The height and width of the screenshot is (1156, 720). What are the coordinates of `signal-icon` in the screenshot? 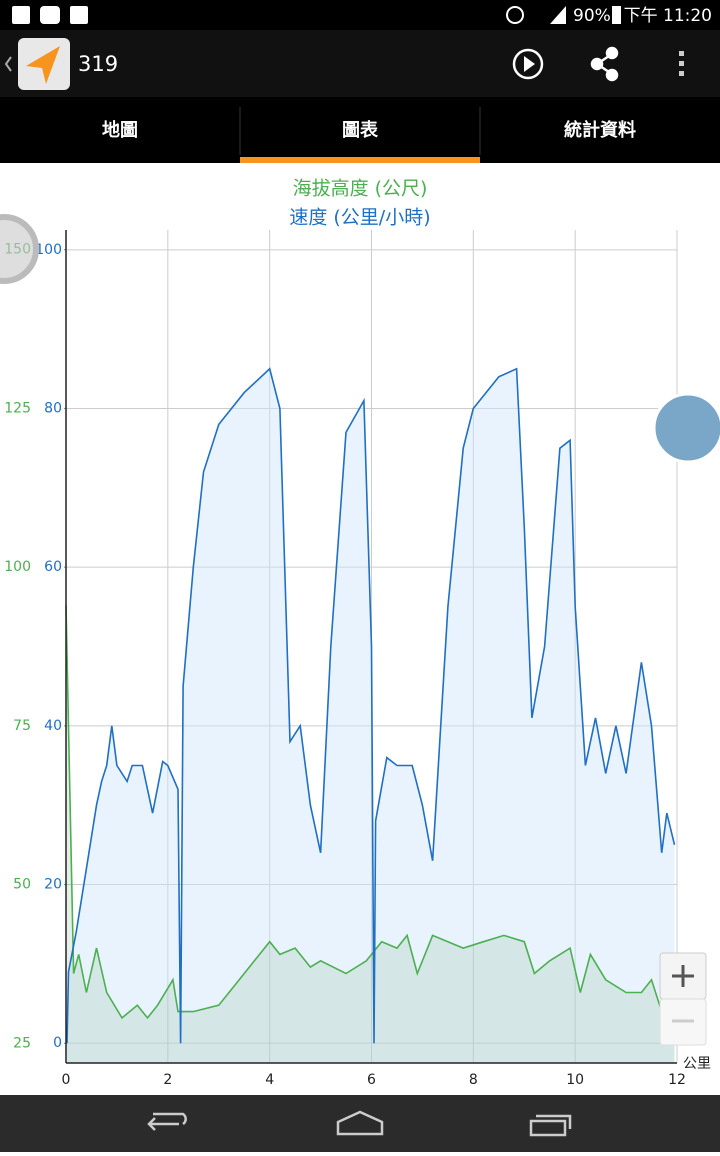 It's located at (558, 15).